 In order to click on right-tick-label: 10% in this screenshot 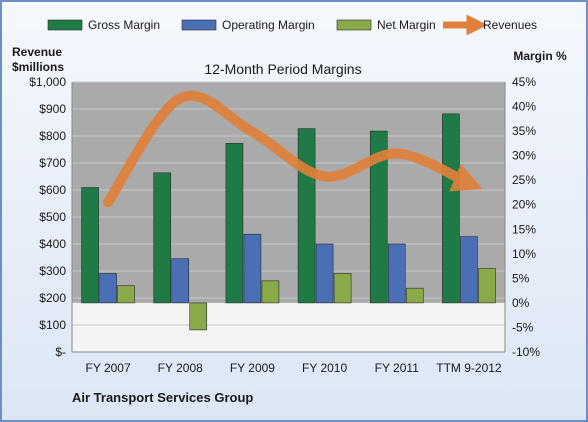, I will do `click(524, 254)`.